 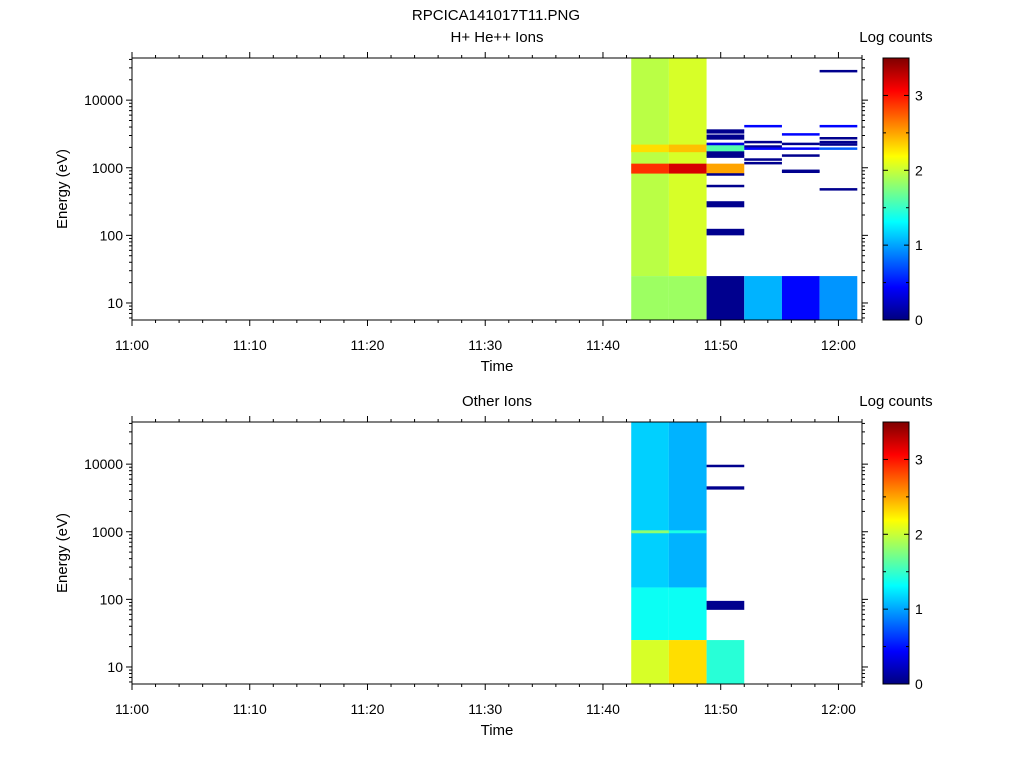 I want to click on figure-title: RPCICA141017T11.PNG, so click(x=496, y=15).